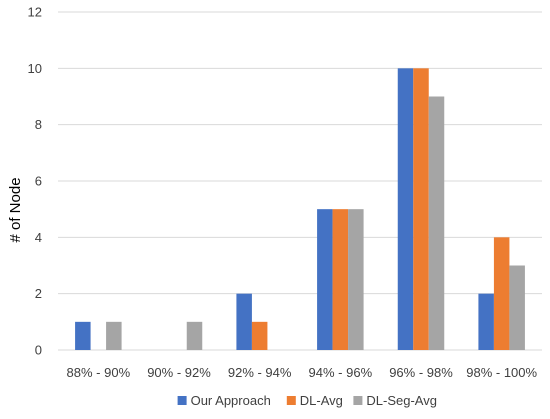 This screenshot has height=419, width=550. I want to click on x-tick-label: 92% - 94%, so click(260, 372).